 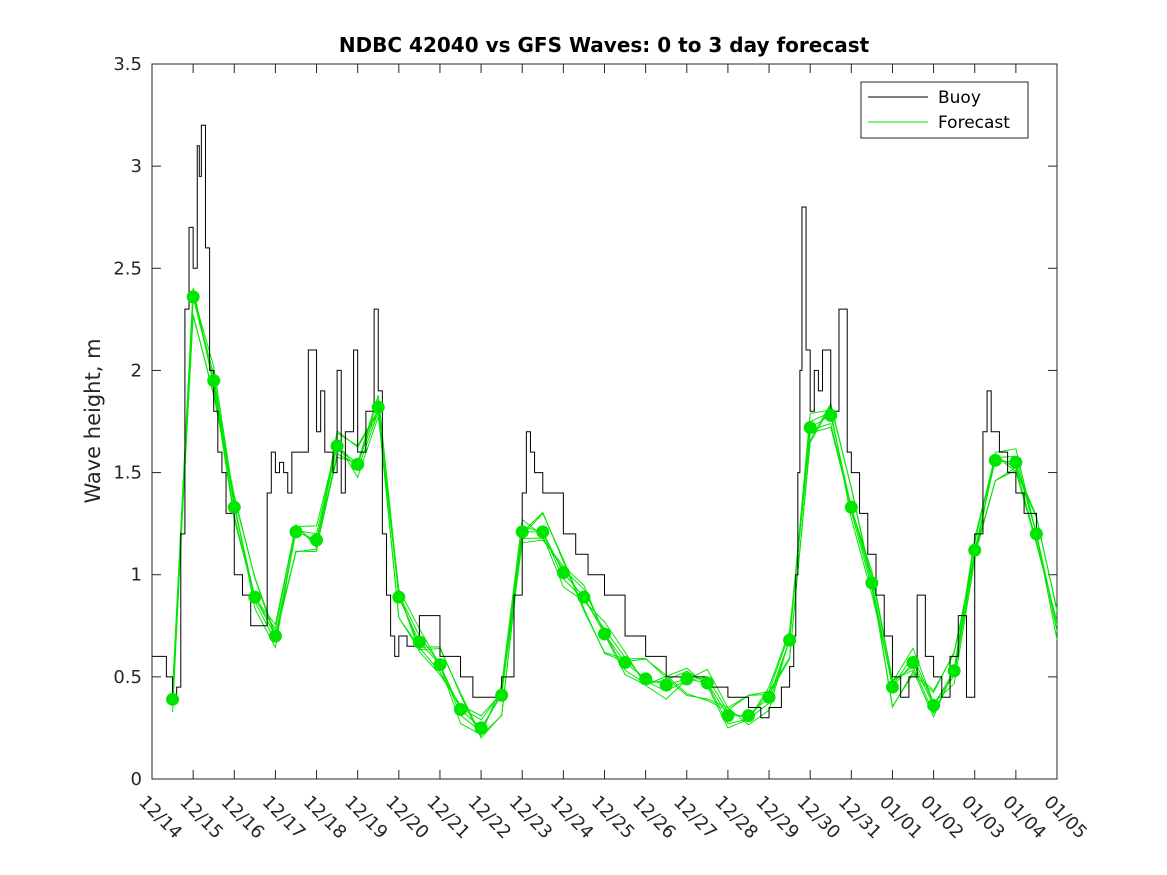 I want to click on x-tick-label: 01/02, so click(x=942, y=818).